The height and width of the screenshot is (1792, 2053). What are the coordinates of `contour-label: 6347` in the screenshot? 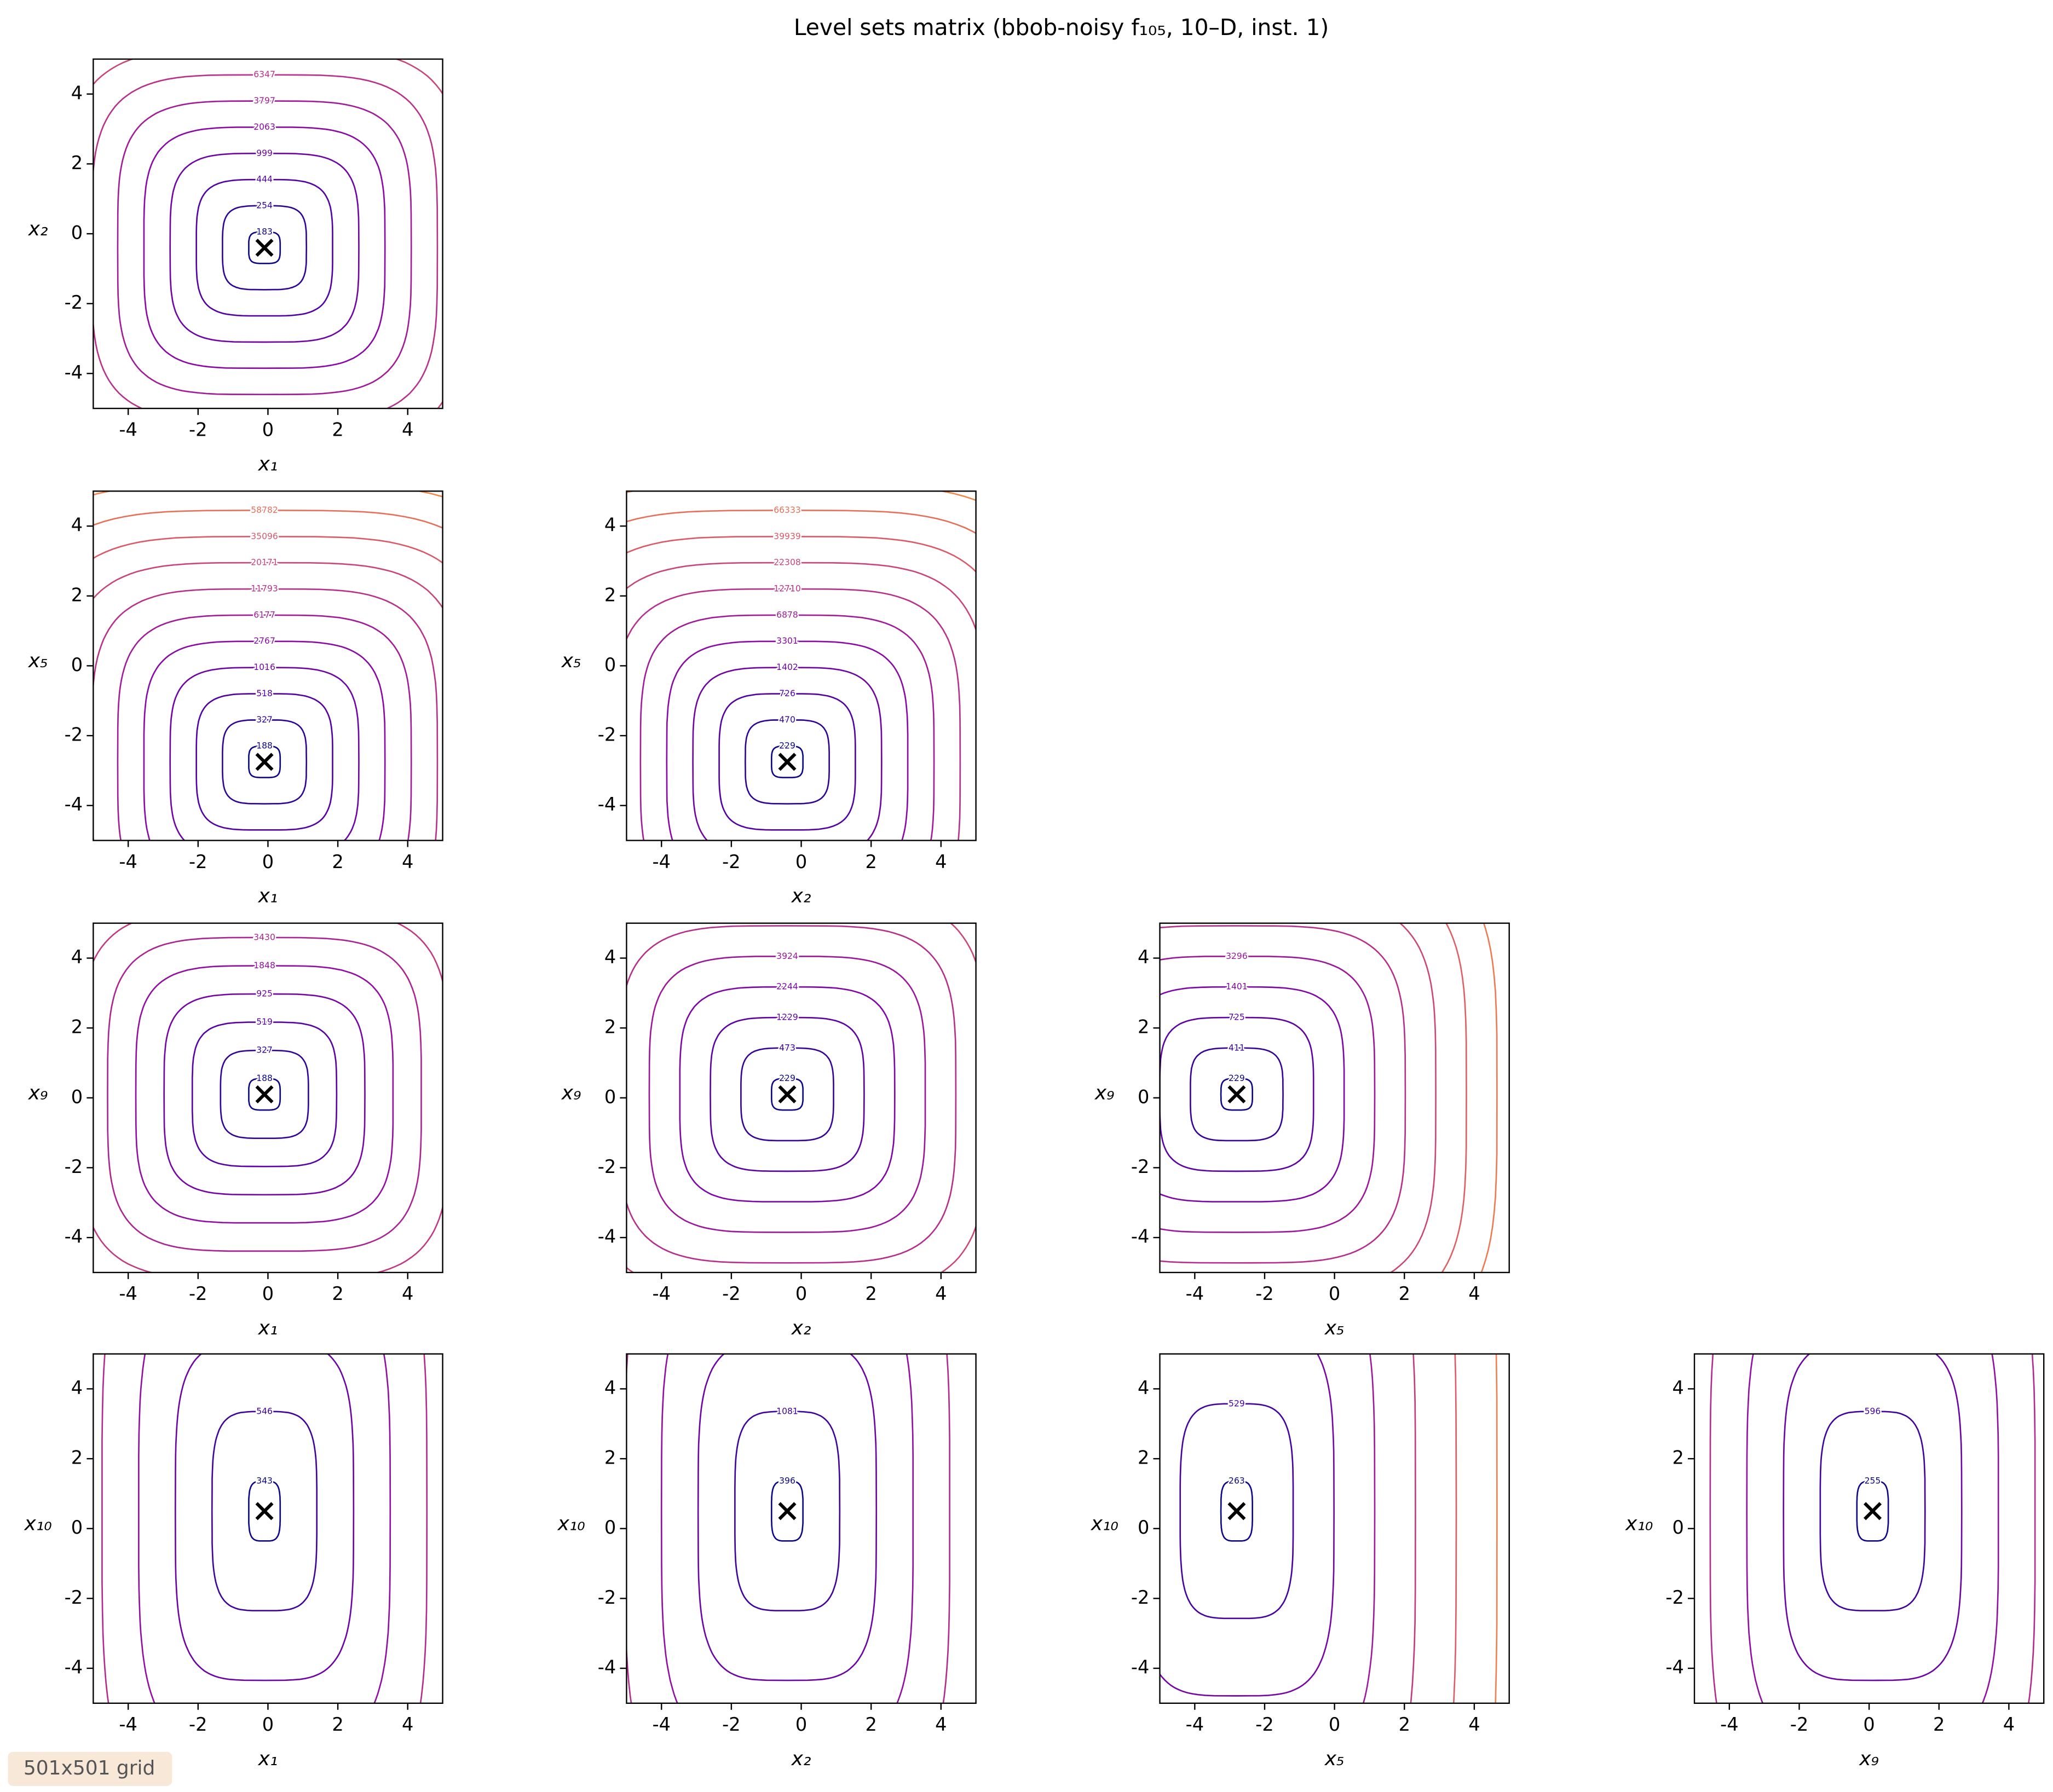 It's located at (264, 74).